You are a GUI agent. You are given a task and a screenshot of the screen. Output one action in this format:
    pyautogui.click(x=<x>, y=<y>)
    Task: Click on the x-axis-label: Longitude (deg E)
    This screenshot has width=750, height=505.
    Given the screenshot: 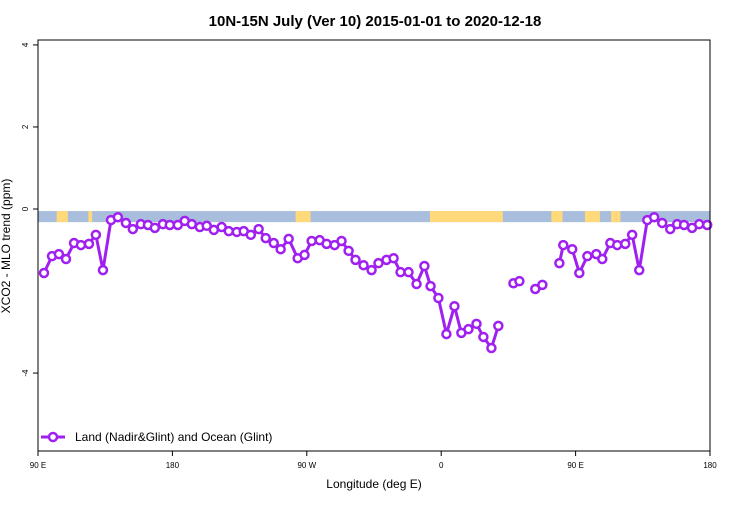 What is the action you would take?
    pyautogui.click(x=373, y=484)
    